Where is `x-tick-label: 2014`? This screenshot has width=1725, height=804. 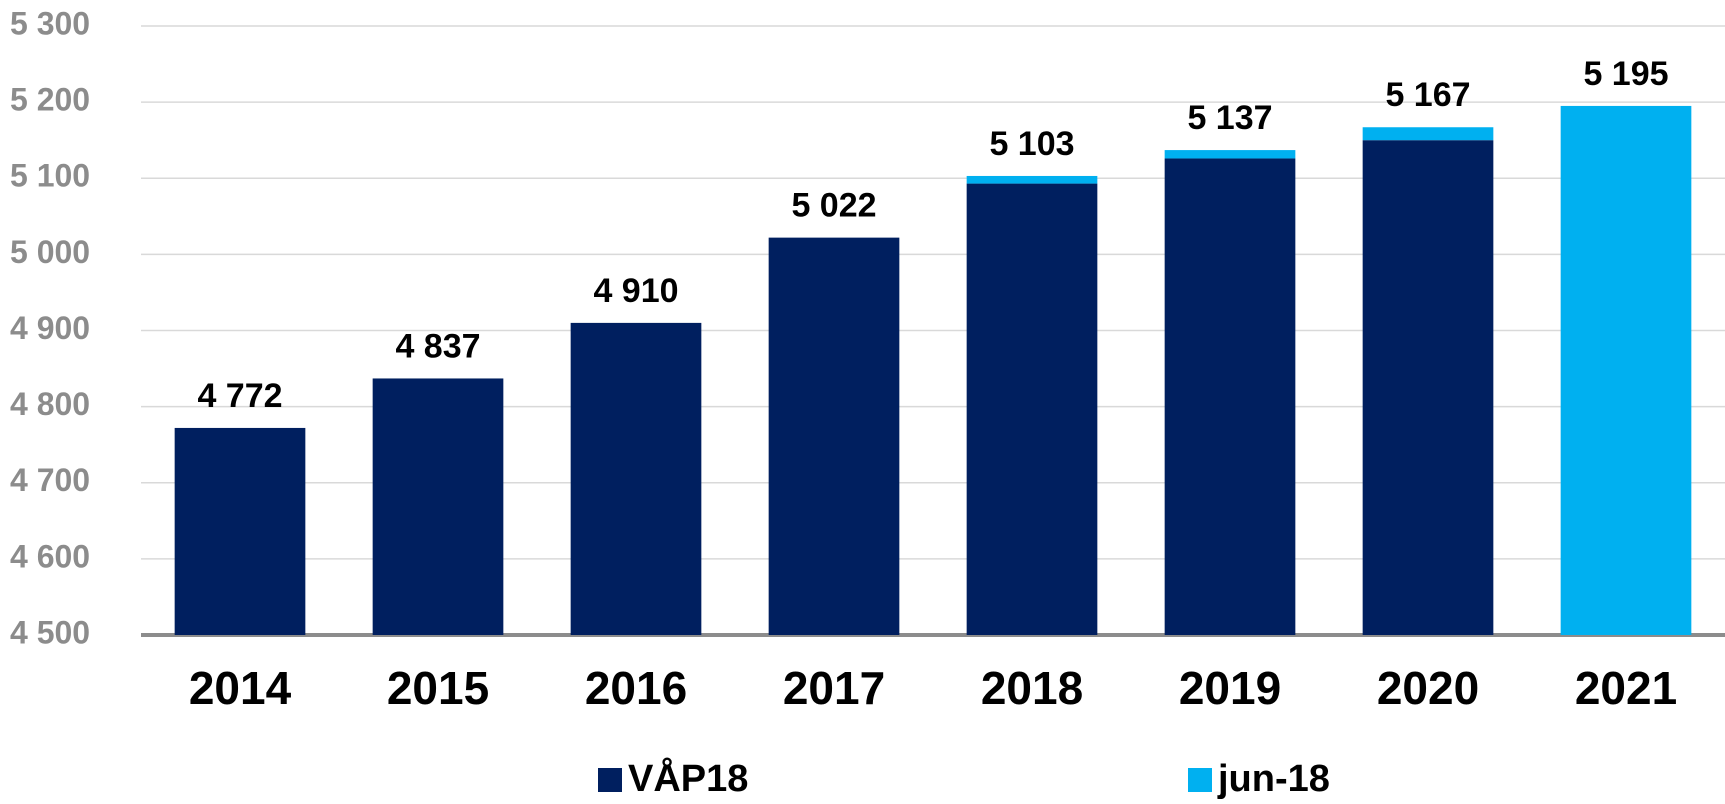 x-tick-label: 2014 is located at coordinates (240, 688).